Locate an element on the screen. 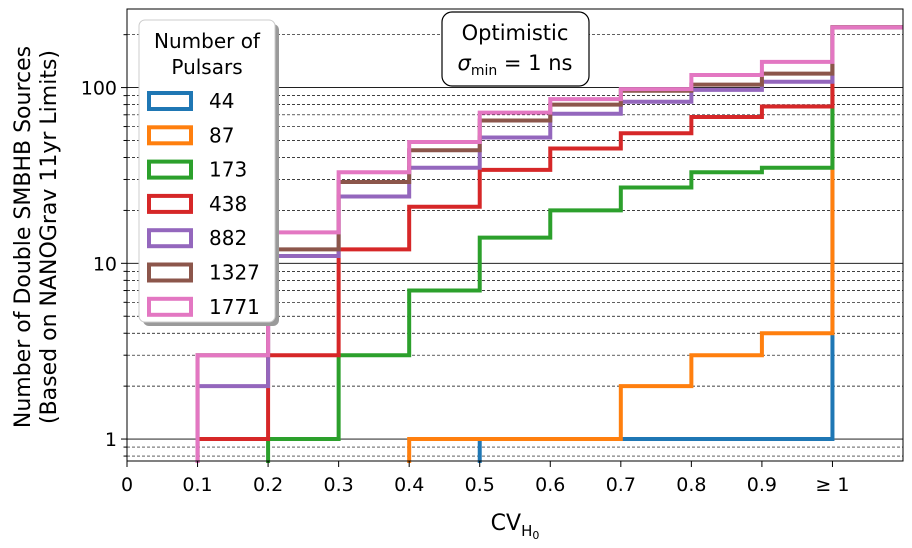  x-axis-label: CVH0 is located at coordinates (515, 526).